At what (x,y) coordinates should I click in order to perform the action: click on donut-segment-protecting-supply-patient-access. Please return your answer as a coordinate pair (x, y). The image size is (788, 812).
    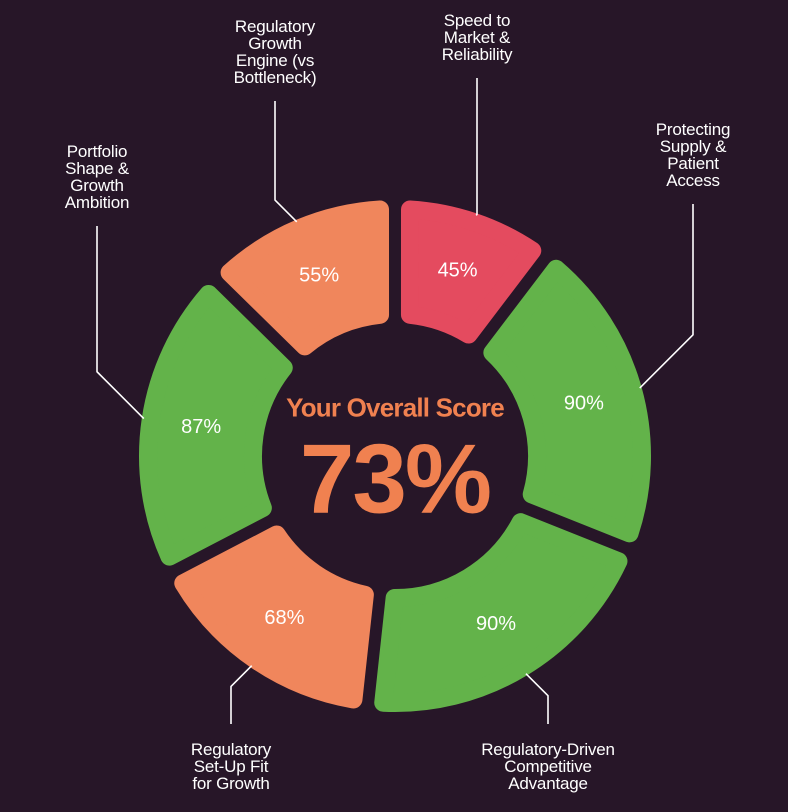
    Looking at the image, I should click on (567, 401).